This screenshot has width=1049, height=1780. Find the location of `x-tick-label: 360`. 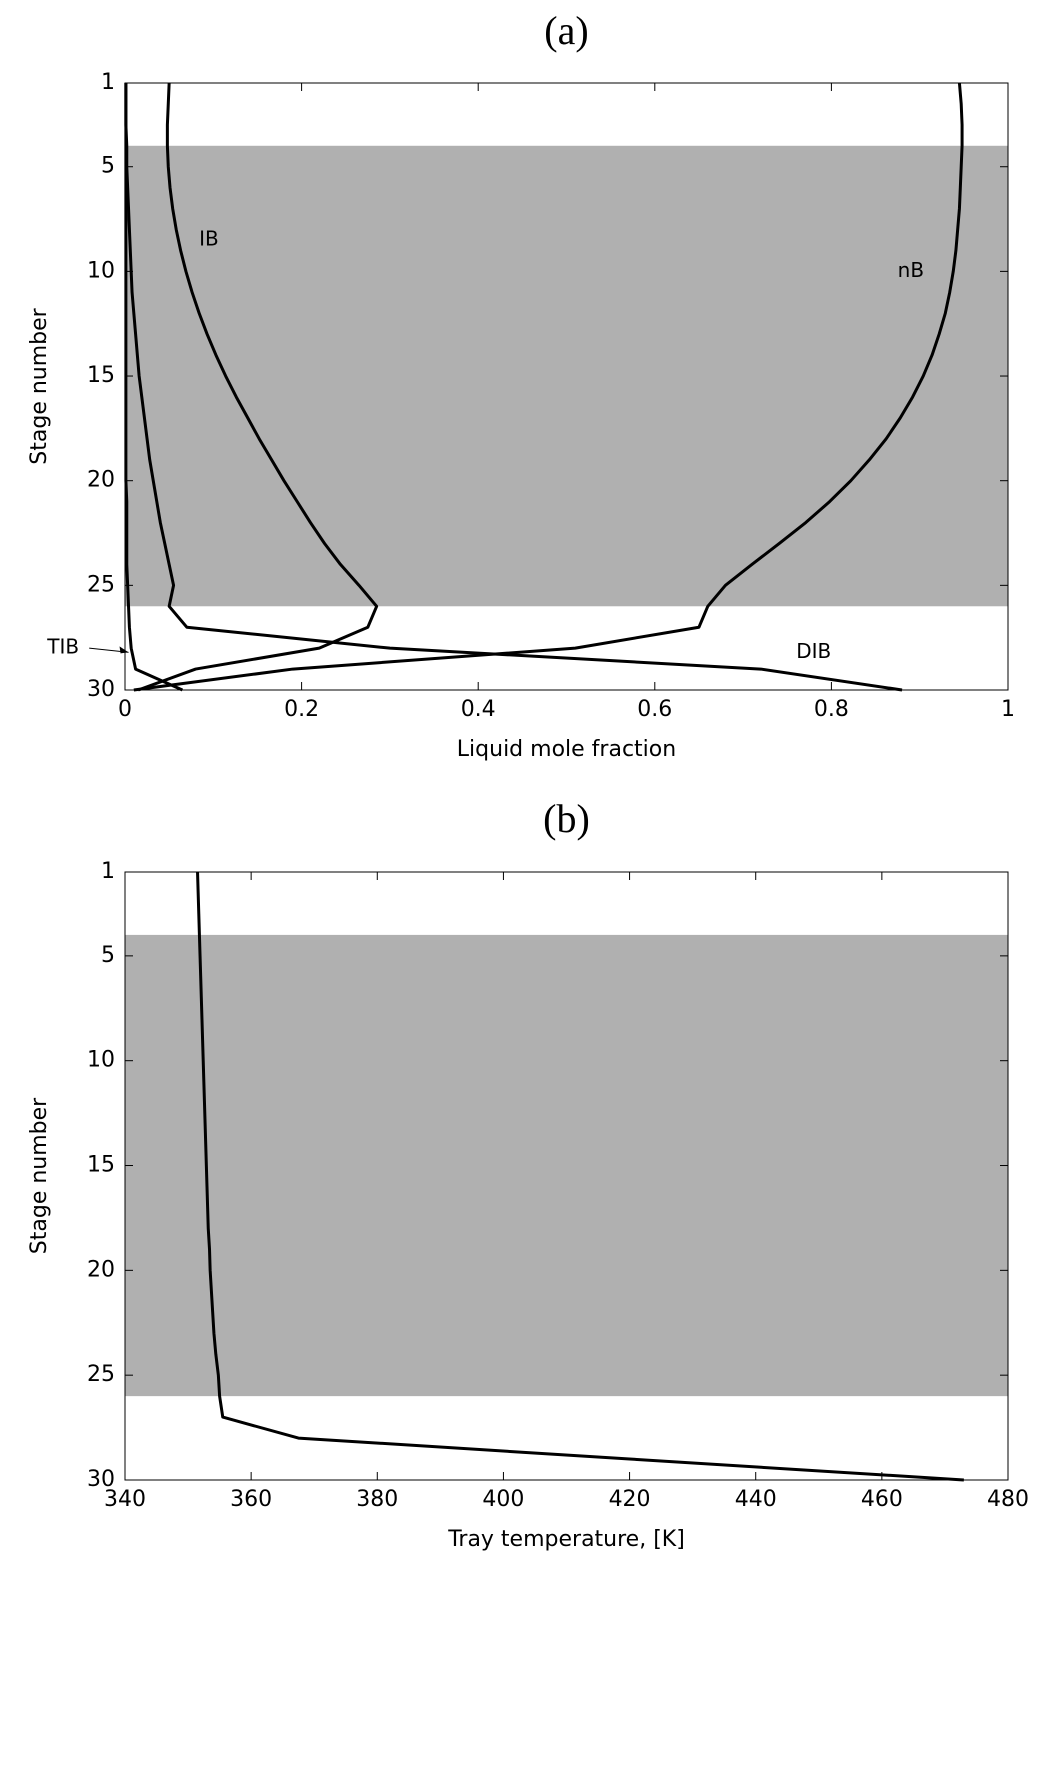

x-tick-label: 360 is located at coordinates (251, 1499).